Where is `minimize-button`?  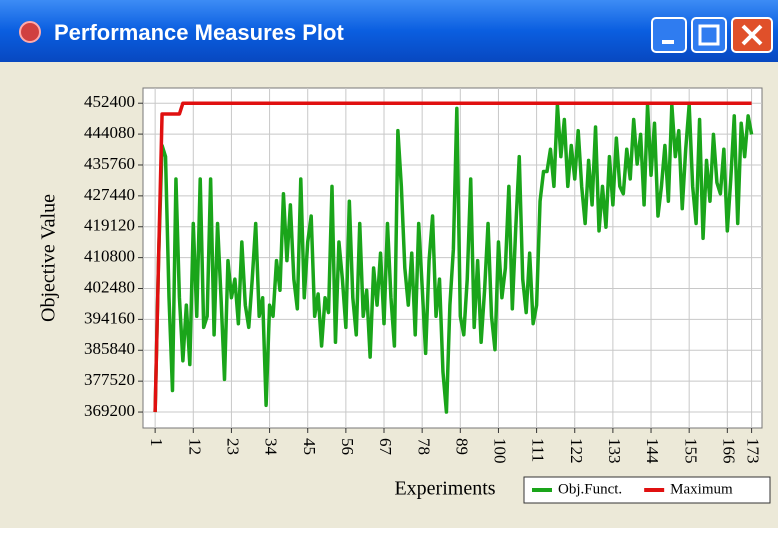
minimize-button is located at coordinates (669, 35).